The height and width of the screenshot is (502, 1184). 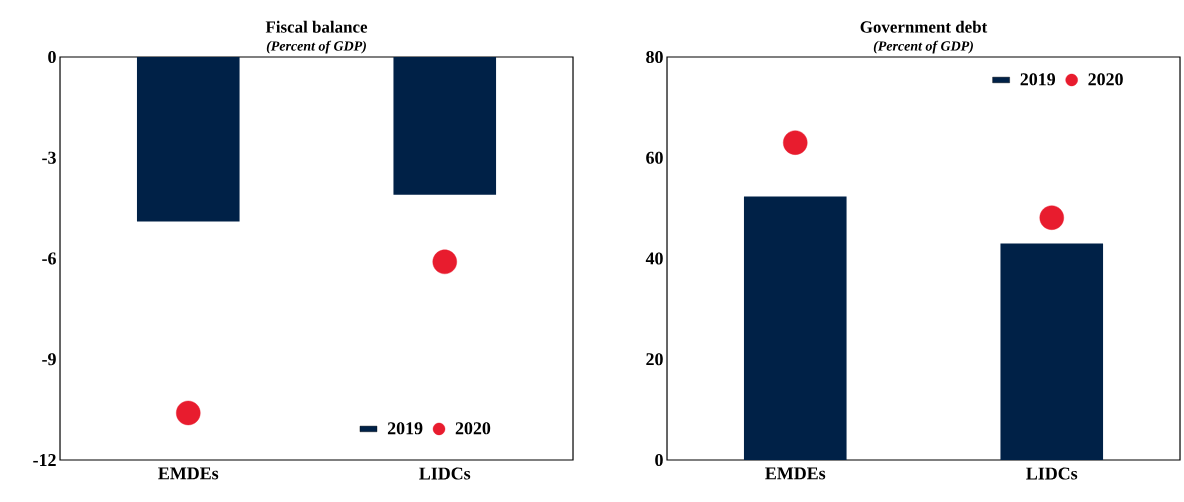 I want to click on y-tick-label: -6, so click(x=49, y=258).